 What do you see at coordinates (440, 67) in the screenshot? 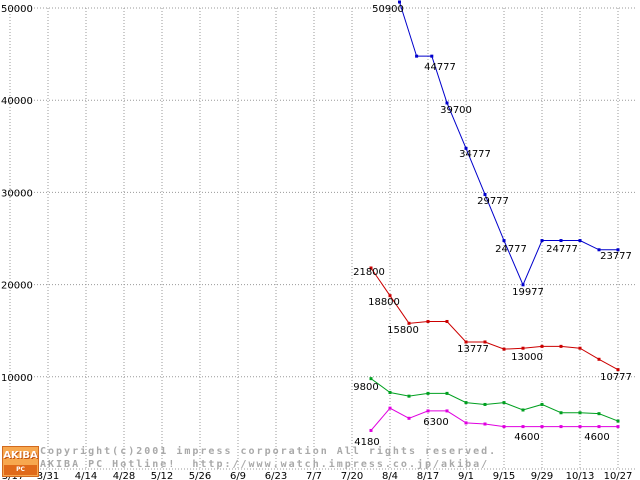
I see `point-value-label: 44777` at bounding box center [440, 67].